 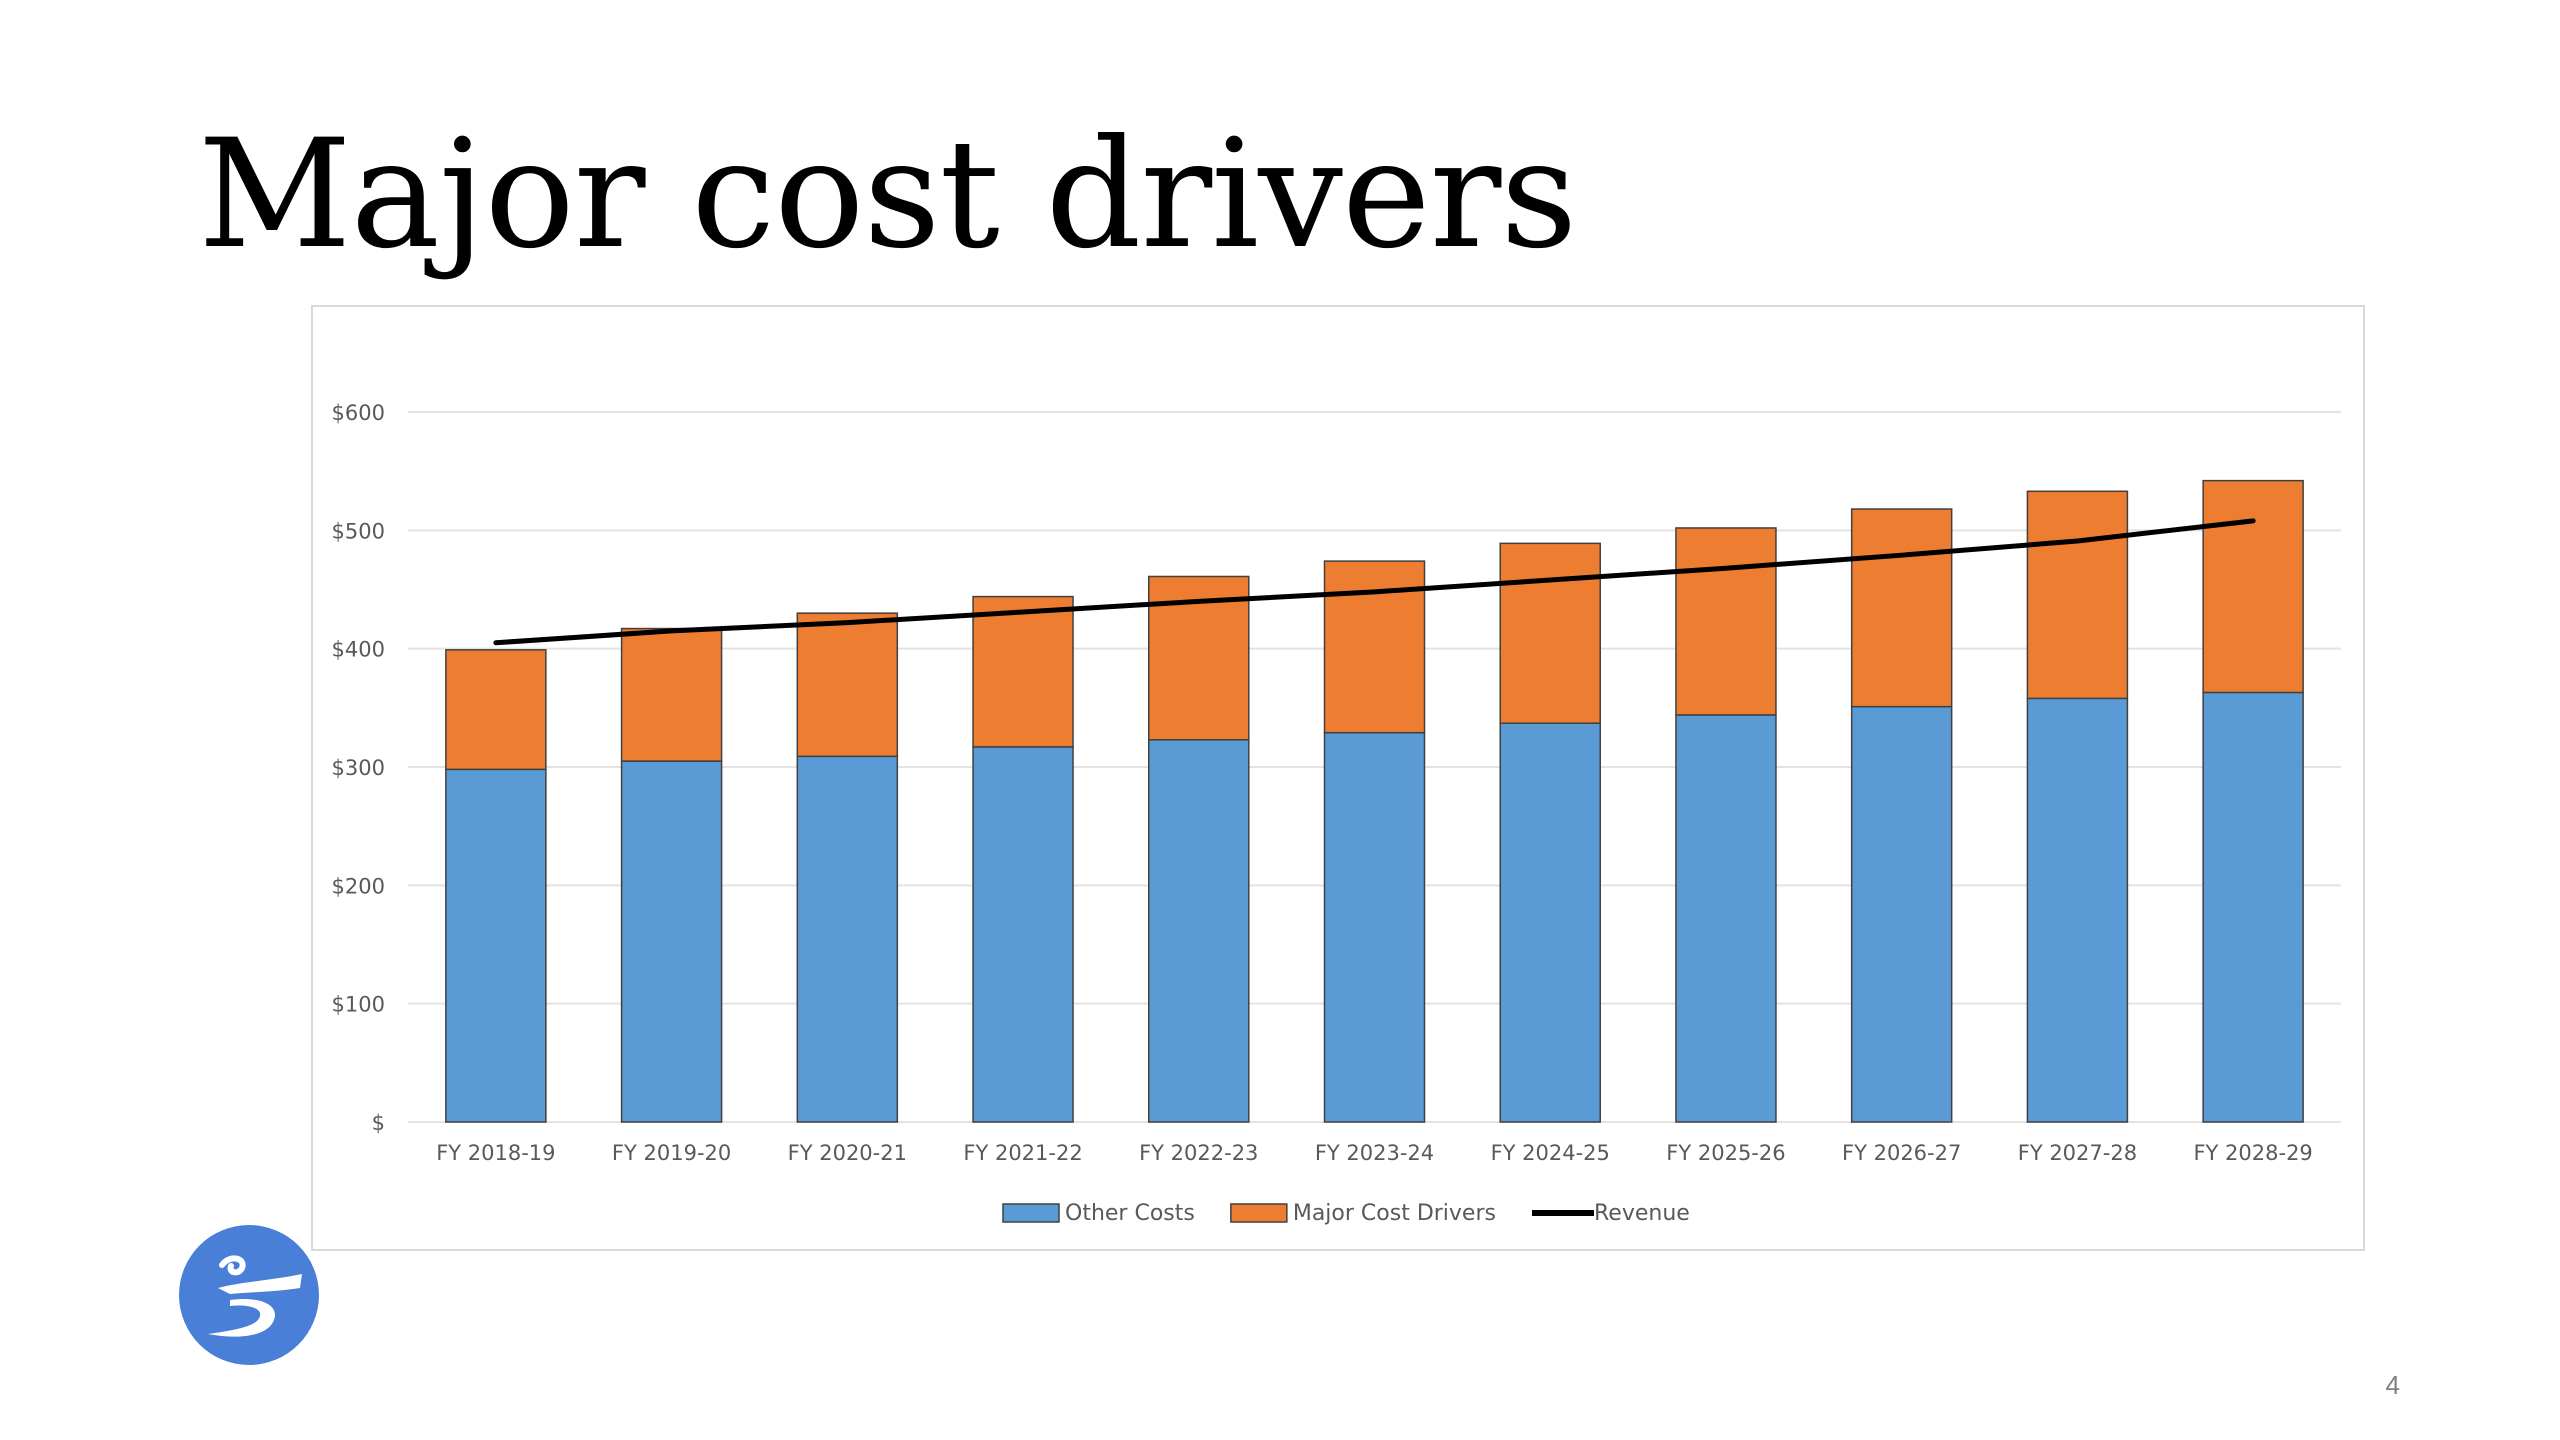 I want to click on x-tick-label: FY 2020-21, so click(x=847, y=1153).